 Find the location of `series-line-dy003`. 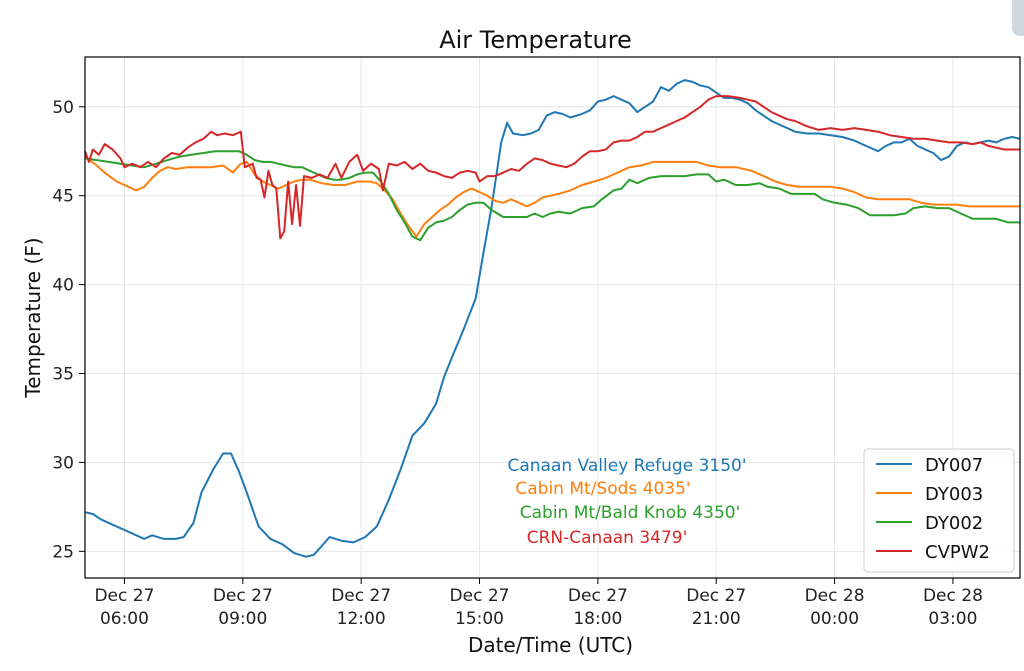

series-line-dy003 is located at coordinates (552, 196).